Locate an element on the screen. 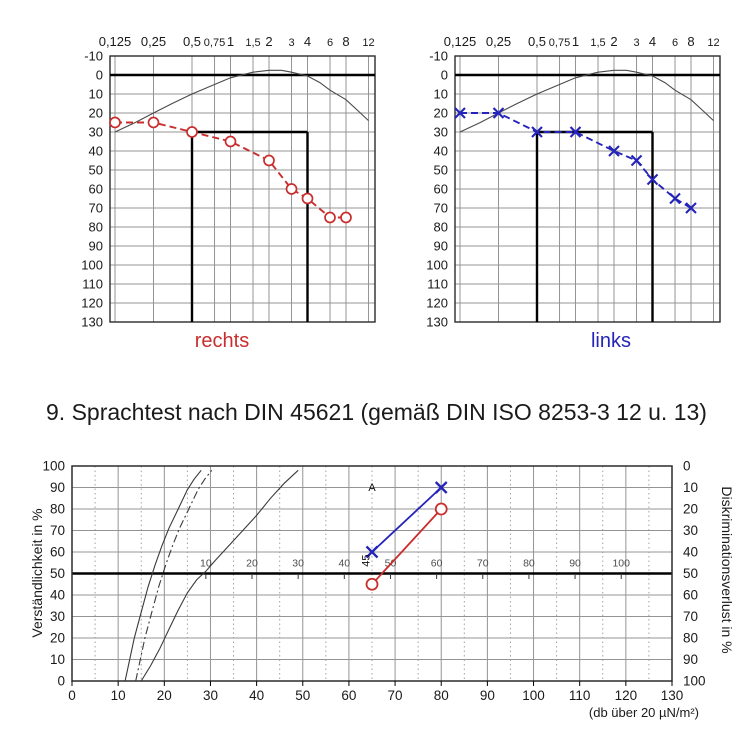 Image resolution: width=745 pixels, height=732 pixels. x-tick-label: 2 is located at coordinates (613, 41).